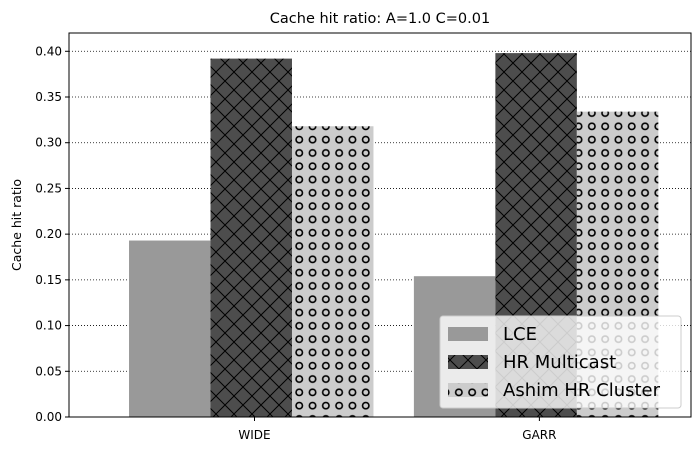 This screenshot has width=700, height=451. I want to click on y-tick-label: 0.10, so click(48, 326).